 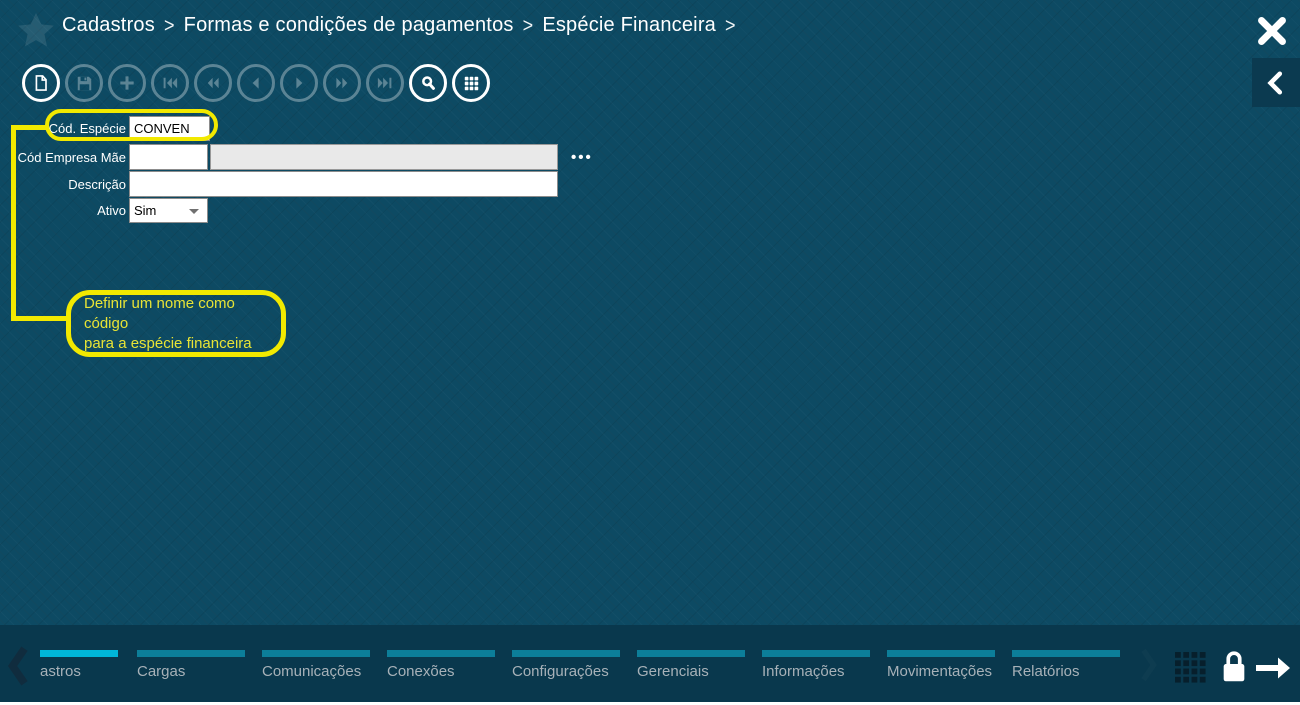 What do you see at coordinates (161, 671) in the screenshot?
I see `tab-label: Cargas` at bounding box center [161, 671].